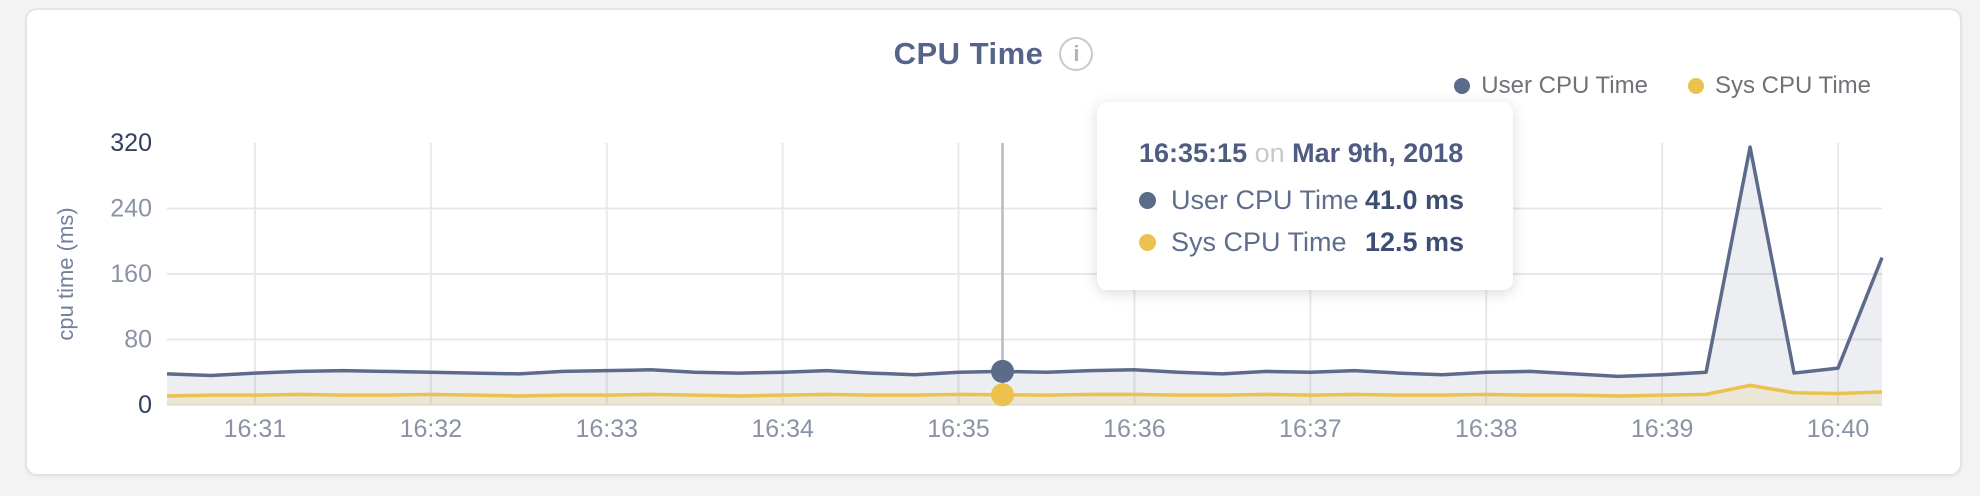  I want to click on legend-label: Sys CPU Time, so click(1792, 85).